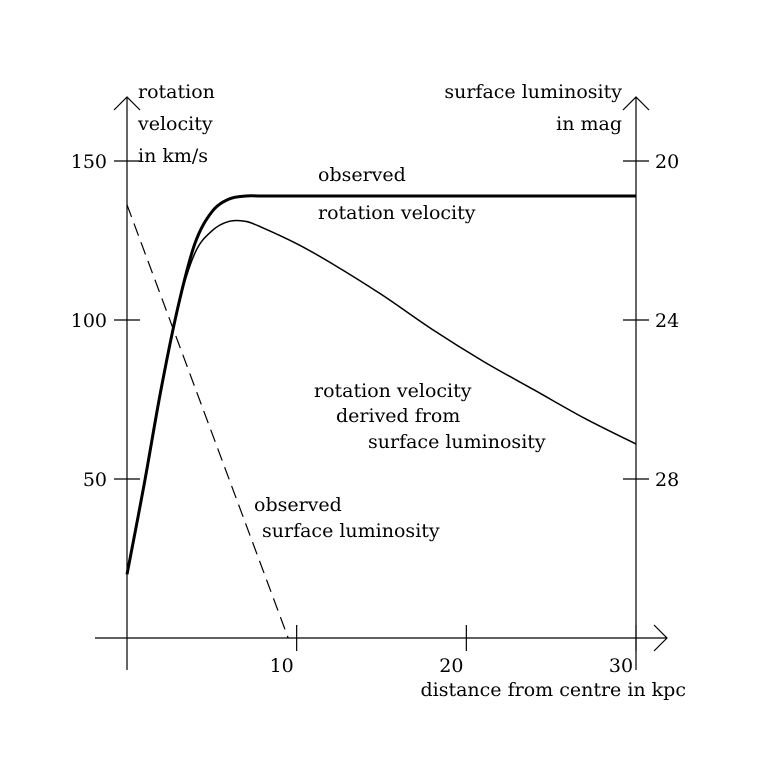  Describe the element at coordinates (636, 103) in the screenshot. I see `right-y-axis-arrowhead` at that location.